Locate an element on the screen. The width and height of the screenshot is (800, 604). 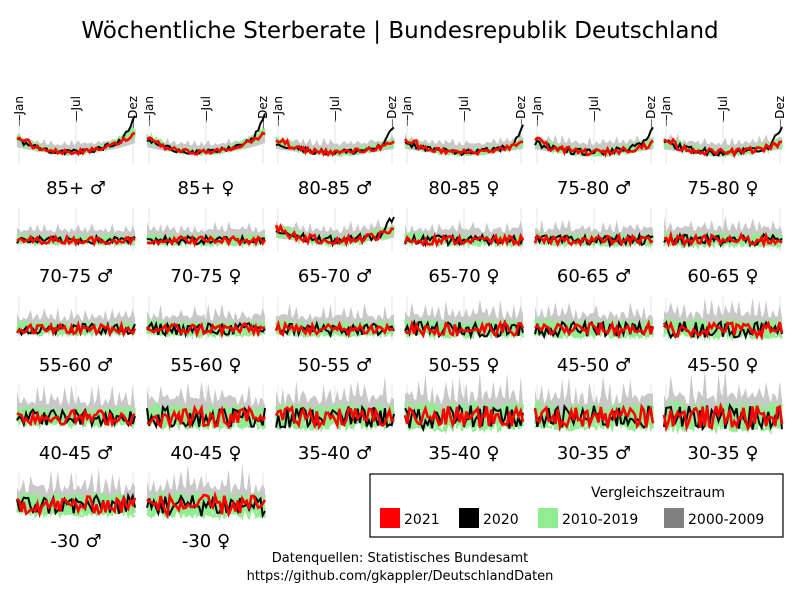
legend-title: Vergleichszeitraum is located at coordinates (658, 493).